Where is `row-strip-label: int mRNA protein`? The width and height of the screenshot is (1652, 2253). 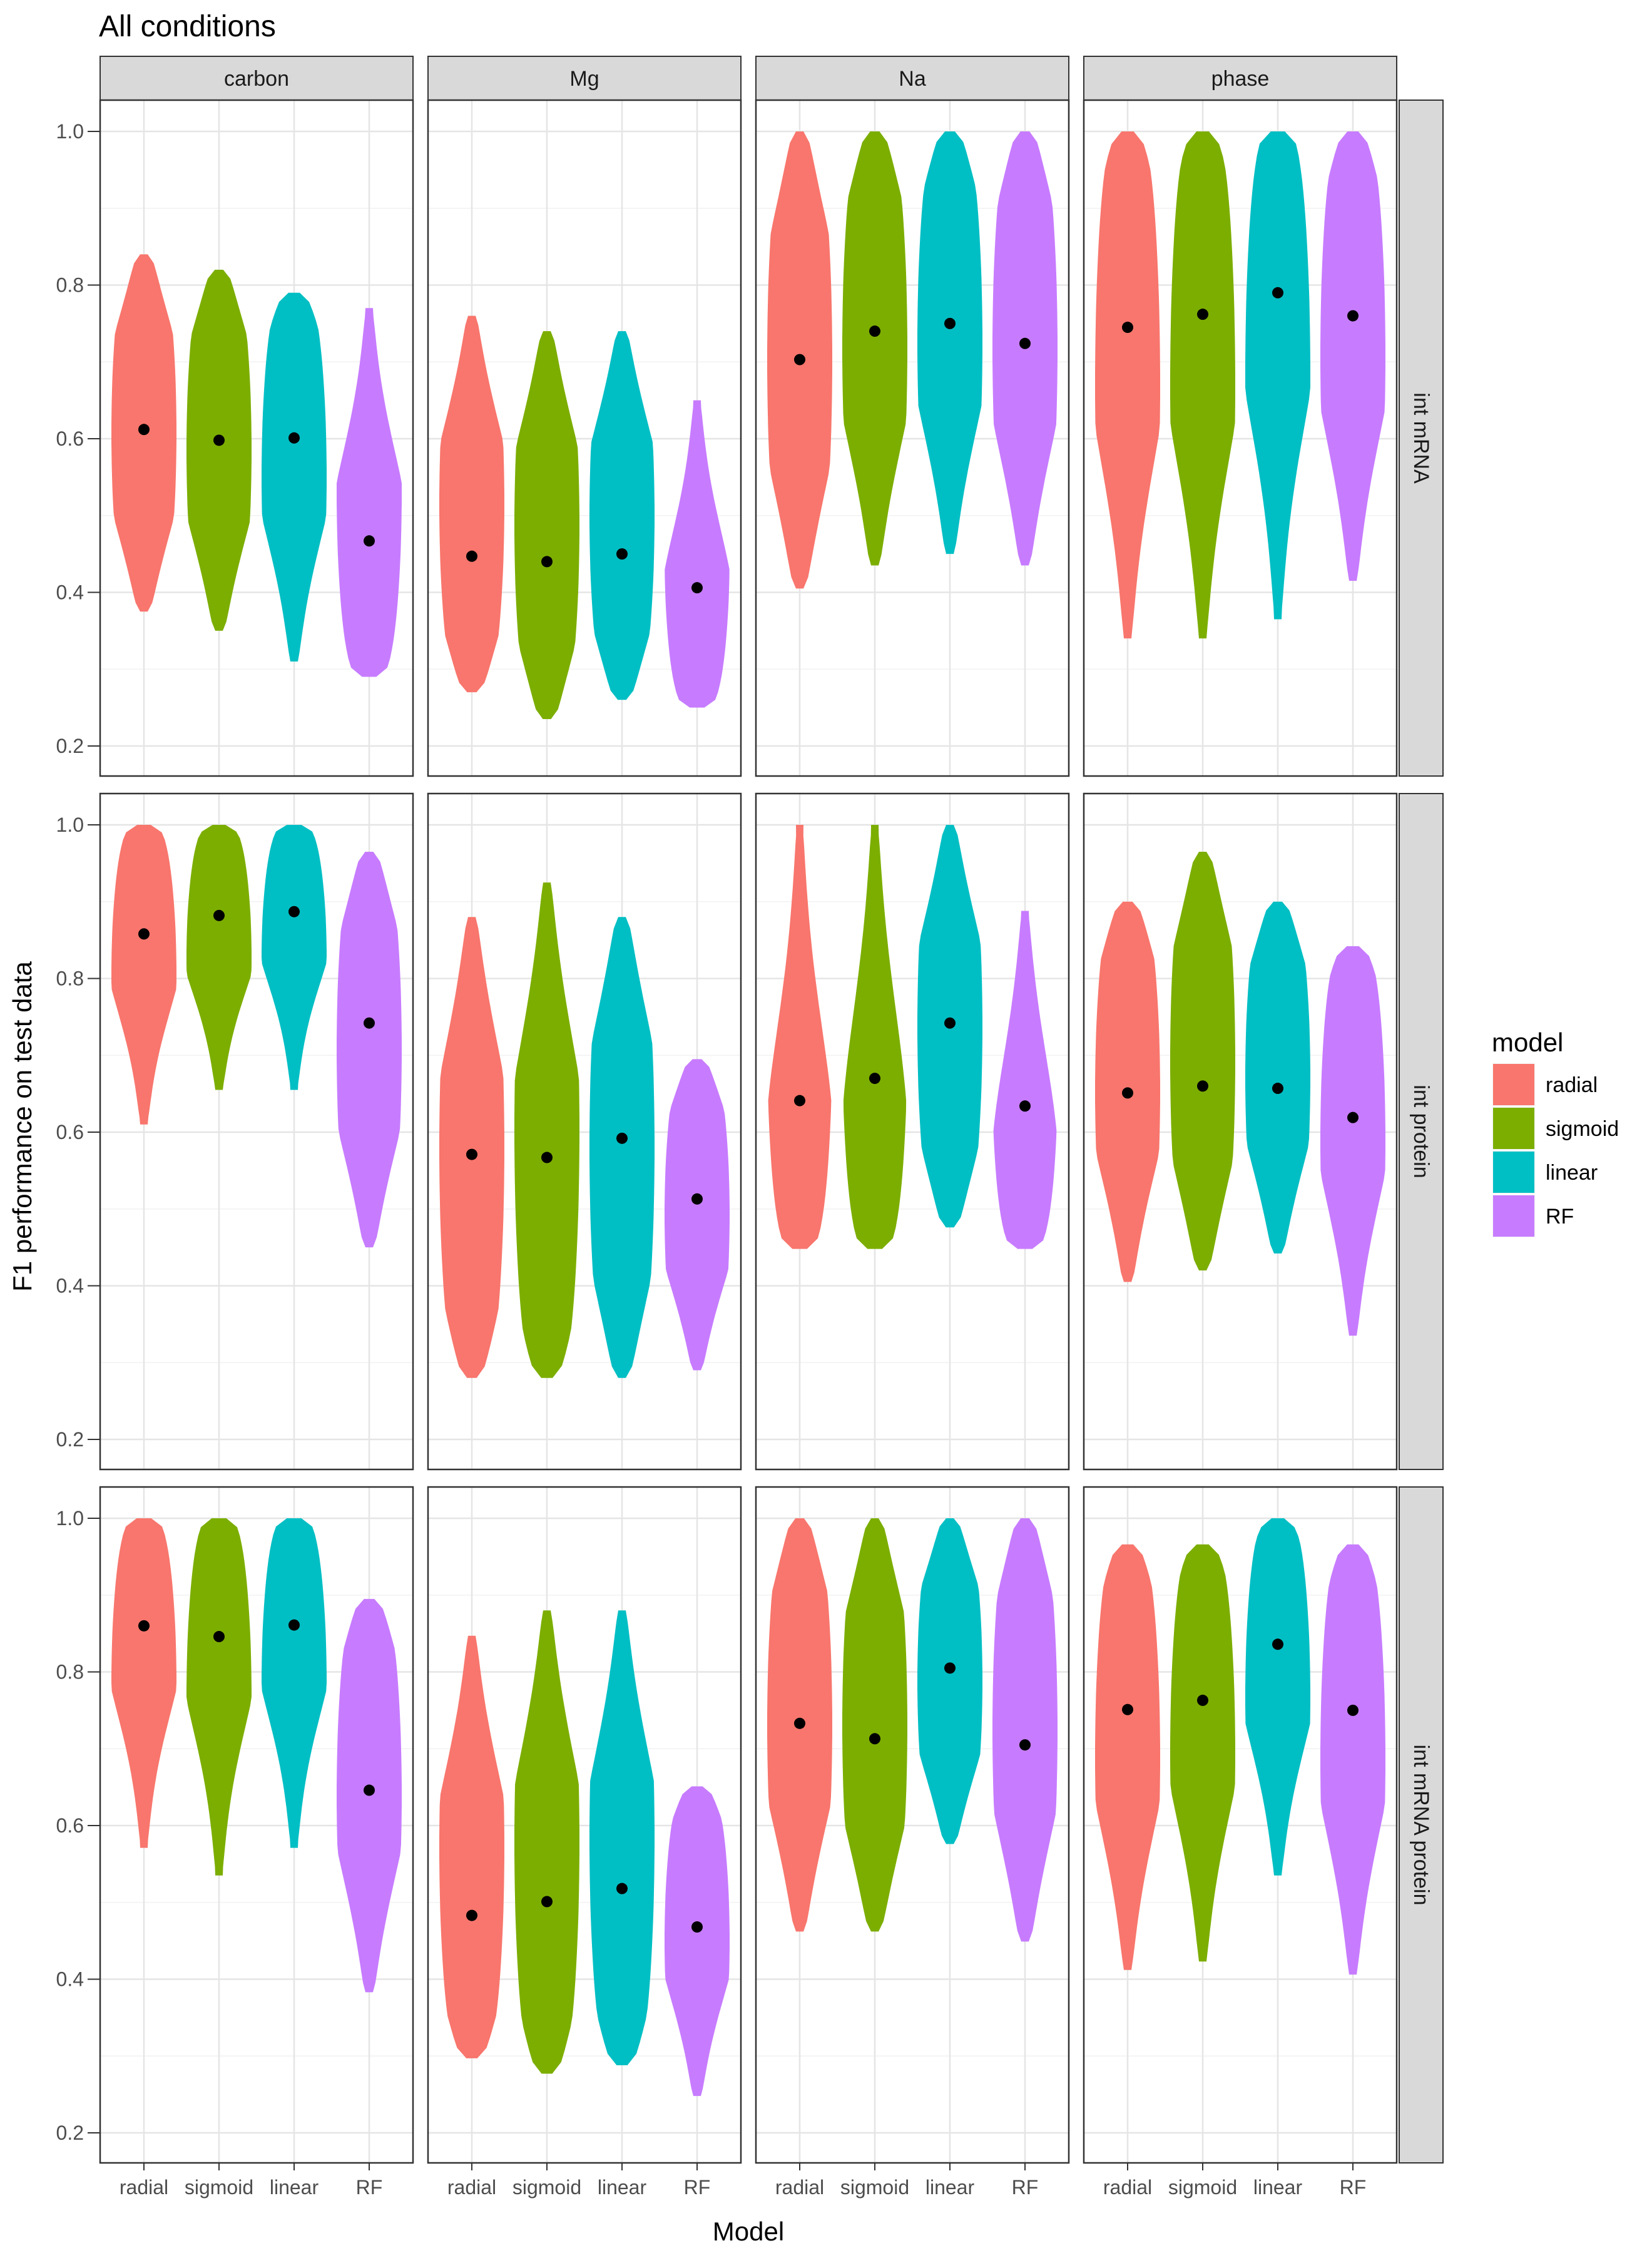 row-strip-label: int mRNA protein is located at coordinates (1421, 1825).